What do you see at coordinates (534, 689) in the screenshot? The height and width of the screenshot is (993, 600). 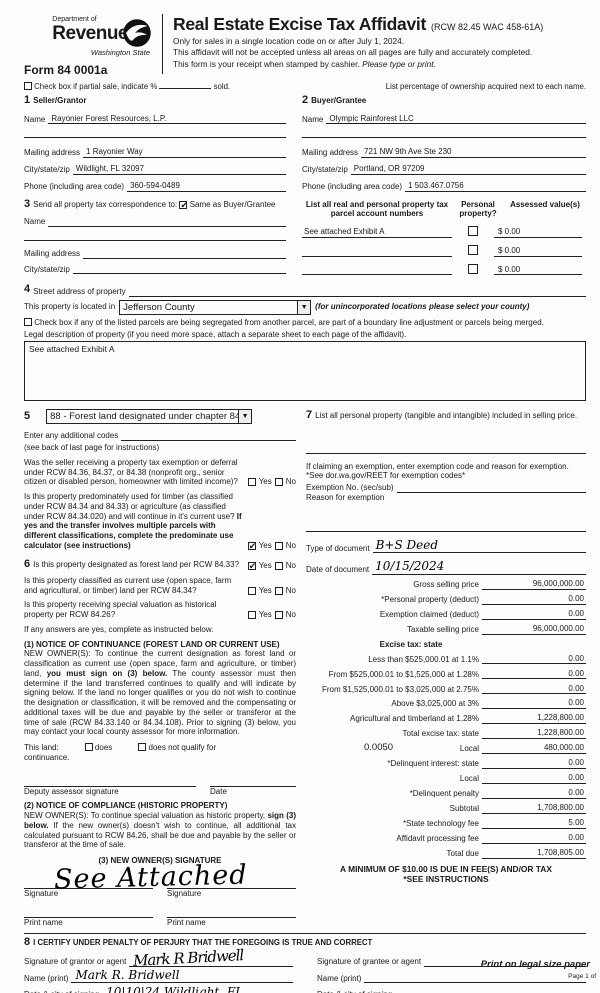 I see `tier3-tax: 0.00` at bounding box center [534, 689].